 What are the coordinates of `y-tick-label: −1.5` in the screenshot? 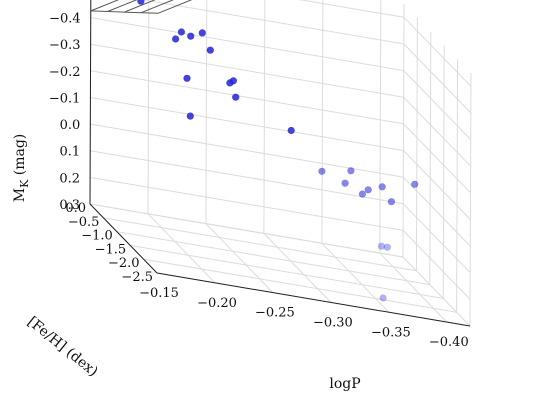 It's located at (111, 249).